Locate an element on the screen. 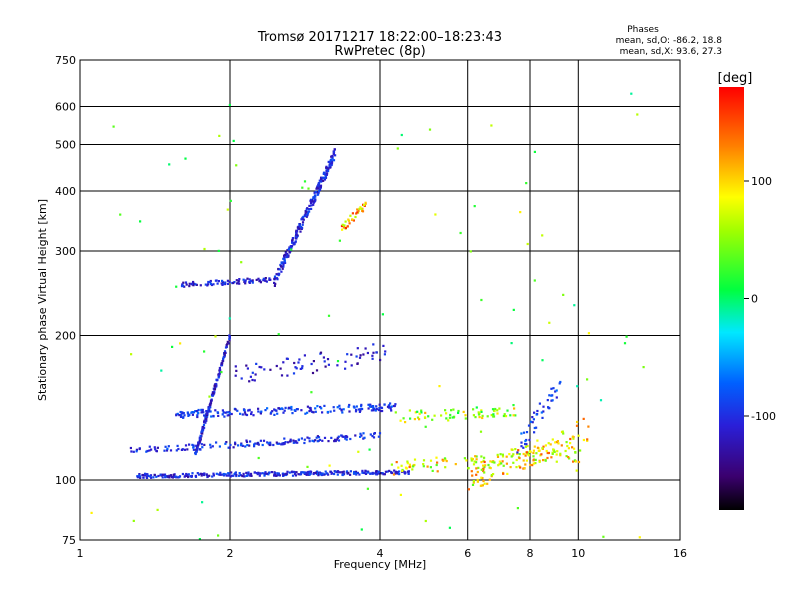 Image resolution: width=800 pixels, height=600 pixels. y-tick-label: 75 is located at coordinates (69, 540).